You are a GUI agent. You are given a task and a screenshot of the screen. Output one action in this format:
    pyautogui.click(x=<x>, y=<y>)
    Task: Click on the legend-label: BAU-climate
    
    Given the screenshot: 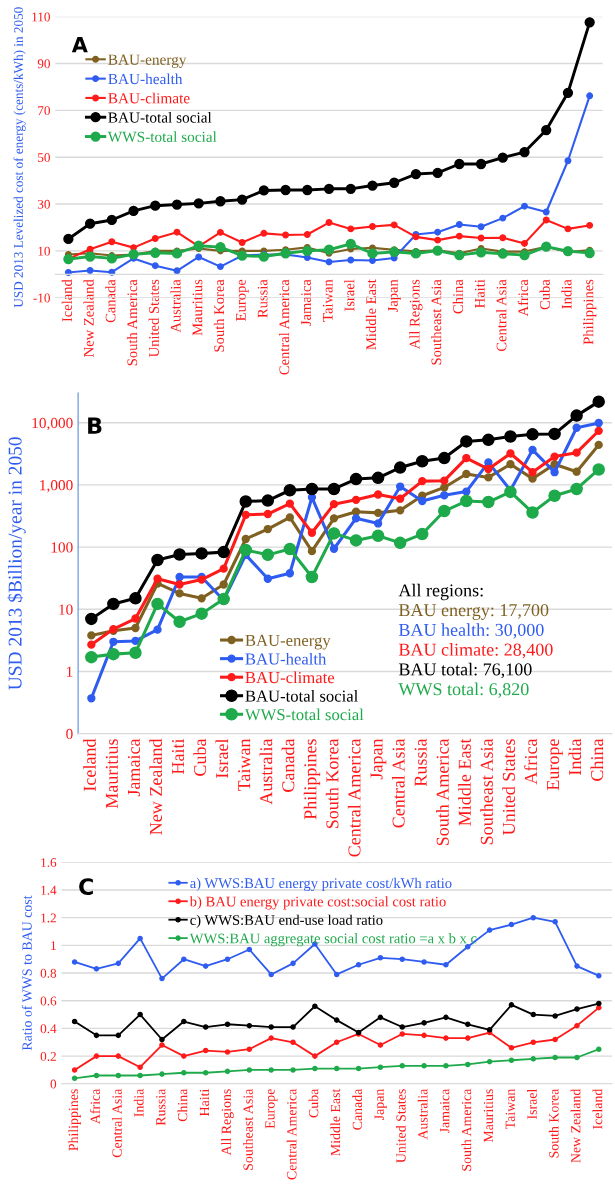 What is the action you would take?
    pyautogui.click(x=290, y=677)
    